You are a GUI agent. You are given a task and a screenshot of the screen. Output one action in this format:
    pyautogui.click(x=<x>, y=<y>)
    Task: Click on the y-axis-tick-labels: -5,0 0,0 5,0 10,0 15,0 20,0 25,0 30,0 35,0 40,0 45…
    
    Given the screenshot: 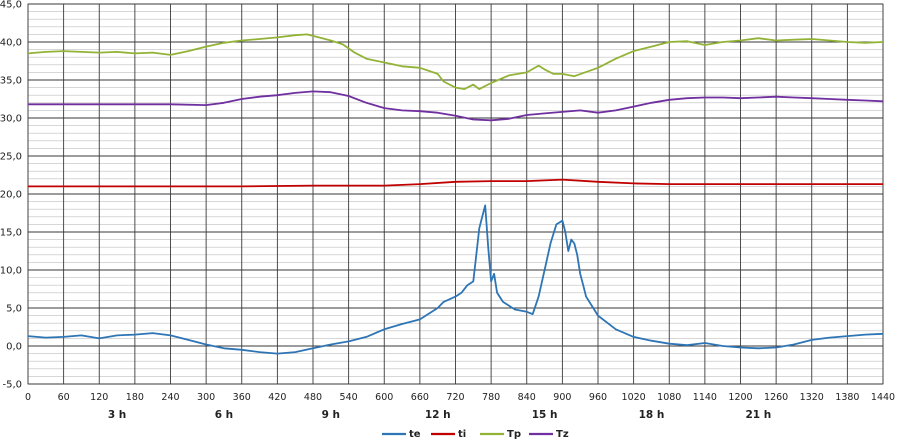 What is the action you would take?
    pyautogui.click(x=11, y=195)
    